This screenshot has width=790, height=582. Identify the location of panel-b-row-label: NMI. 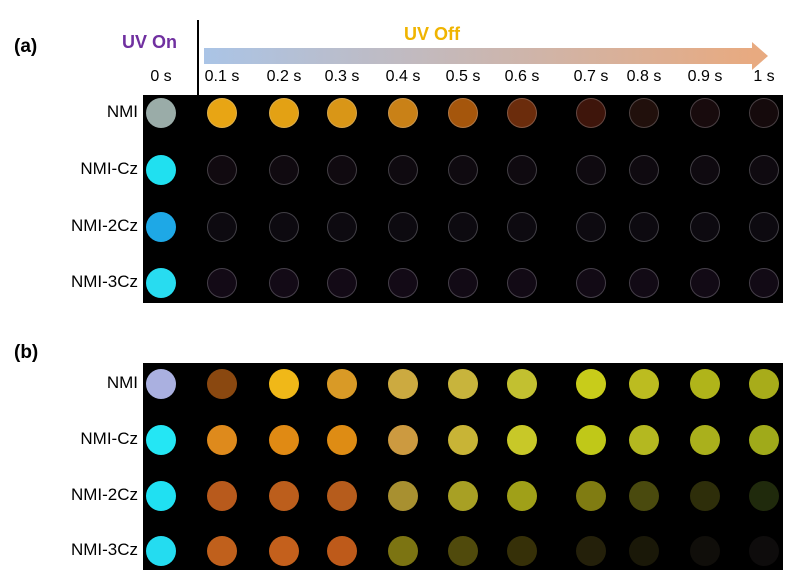
(122, 382).